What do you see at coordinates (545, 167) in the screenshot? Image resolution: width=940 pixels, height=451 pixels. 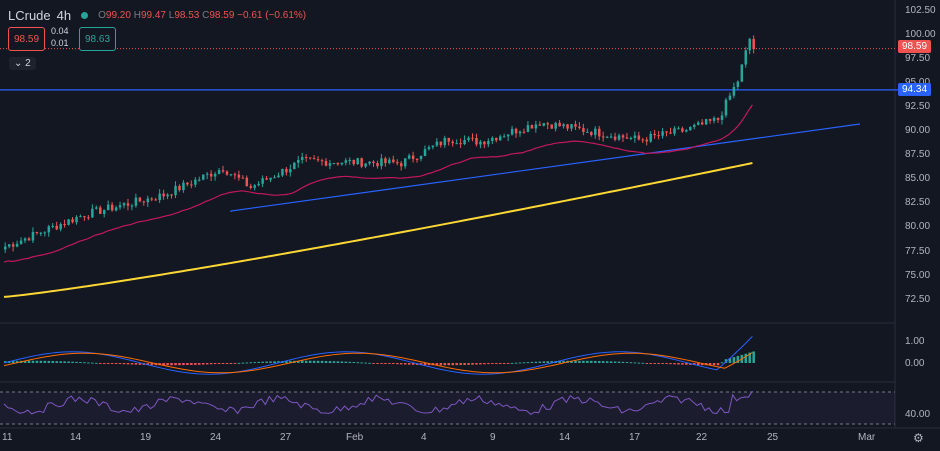 I see `trend-line` at bounding box center [545, 167].